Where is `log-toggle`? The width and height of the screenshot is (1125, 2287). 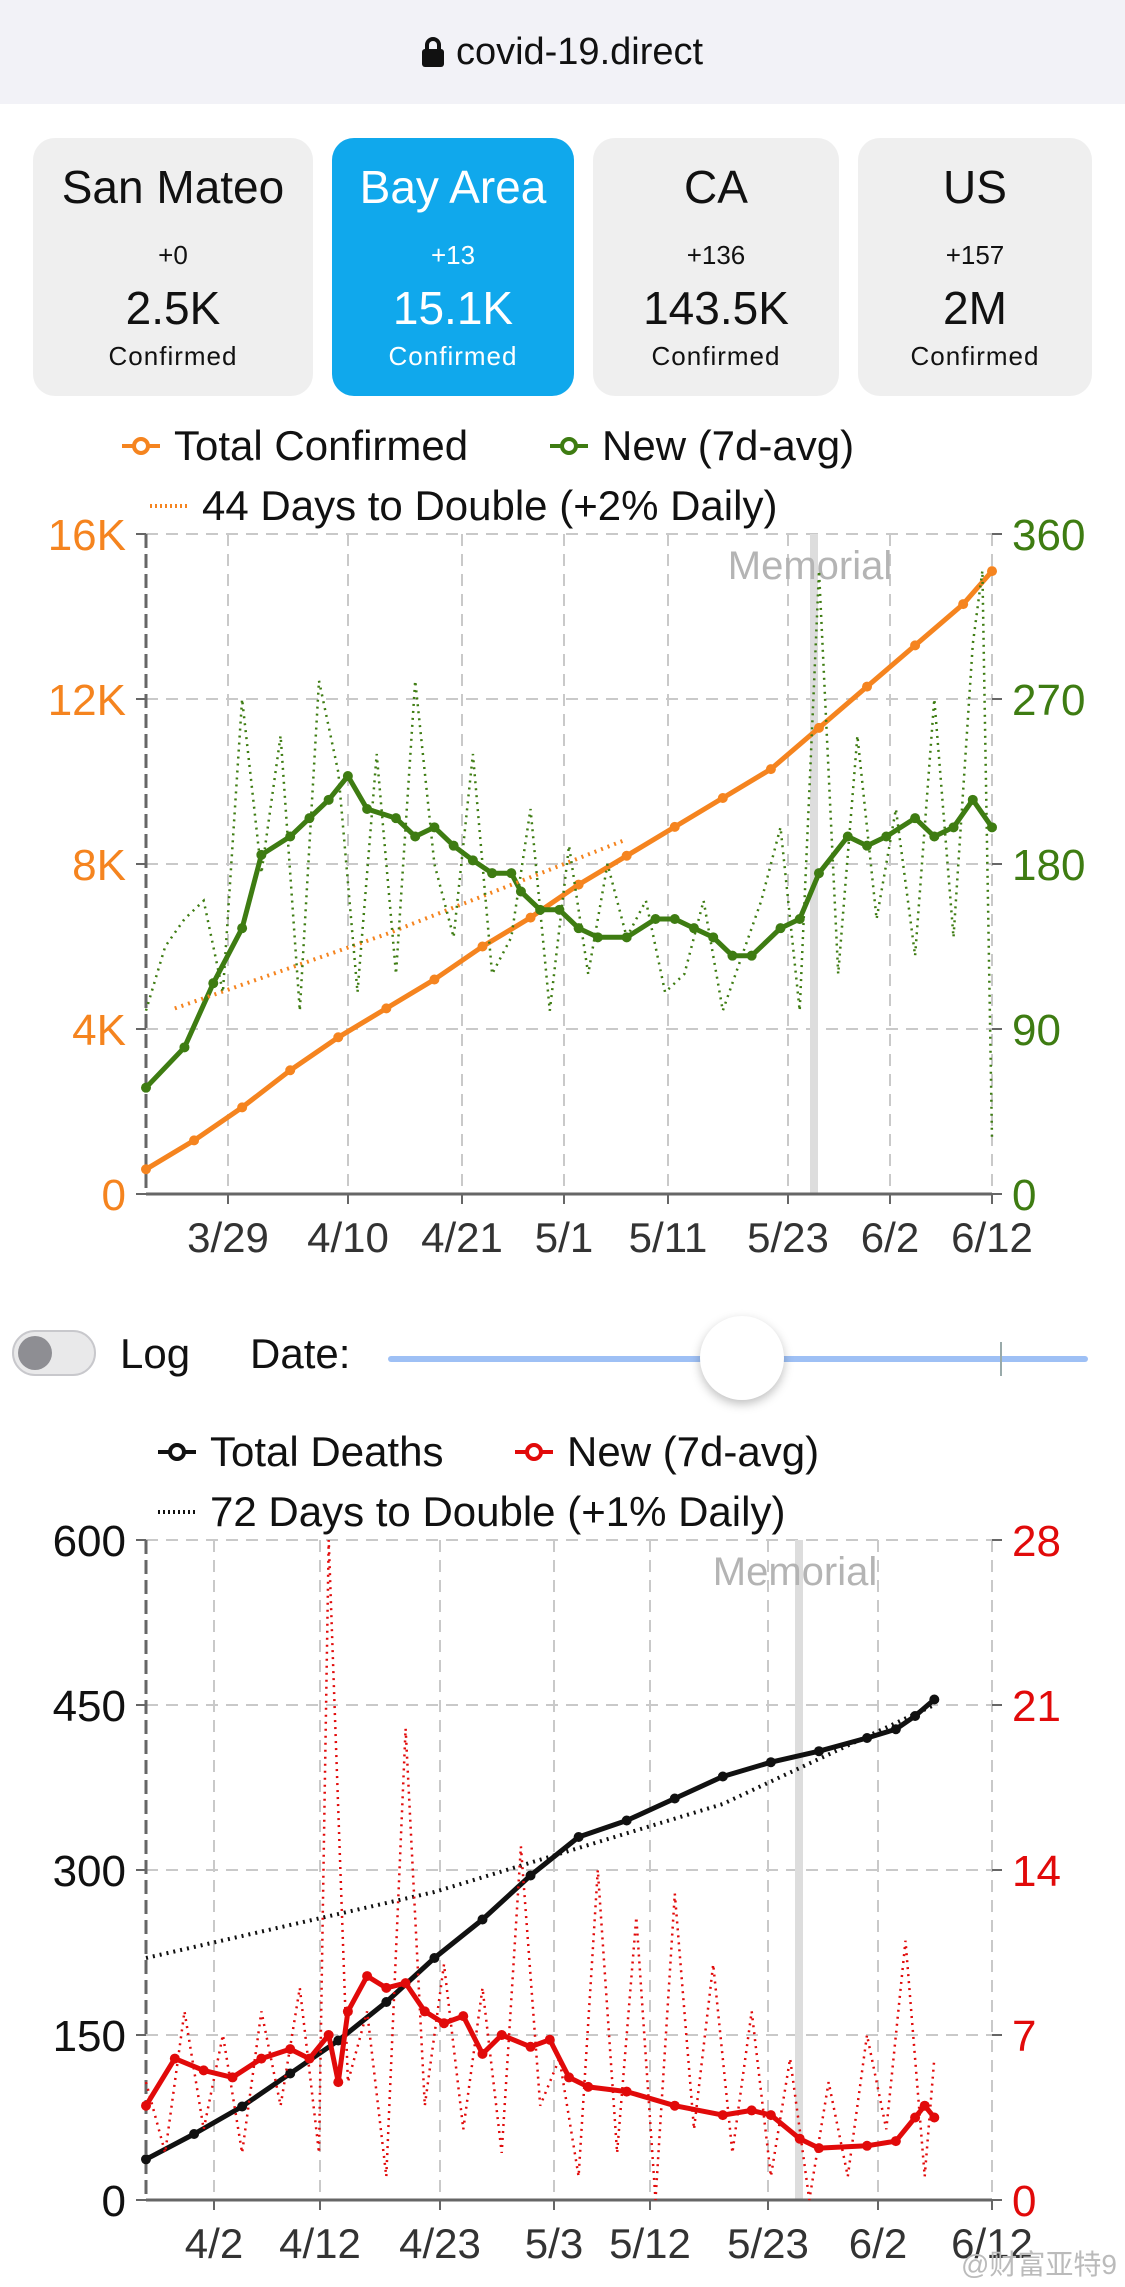 log-toggle is located at coordinates (54, 1353).